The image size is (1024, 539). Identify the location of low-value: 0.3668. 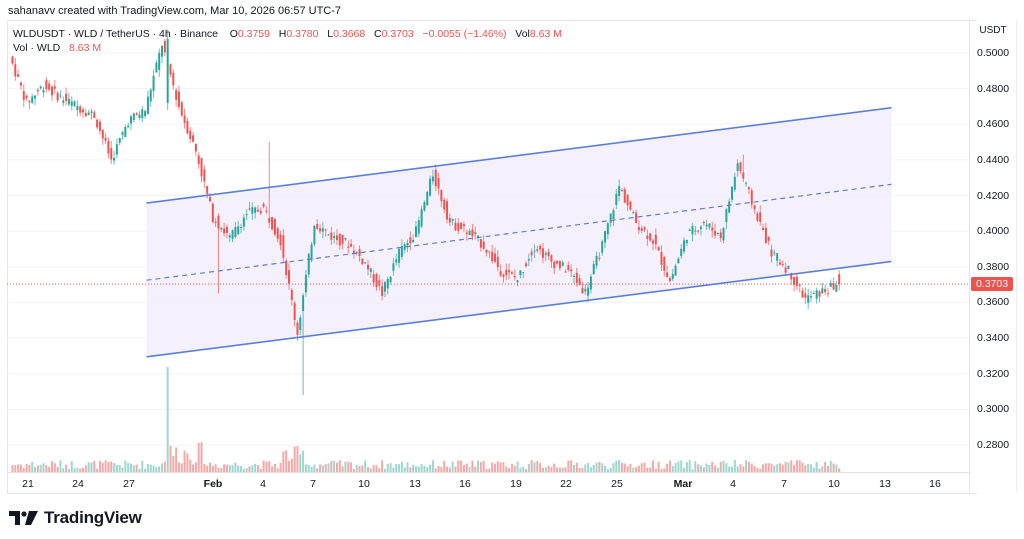
(349, 34).